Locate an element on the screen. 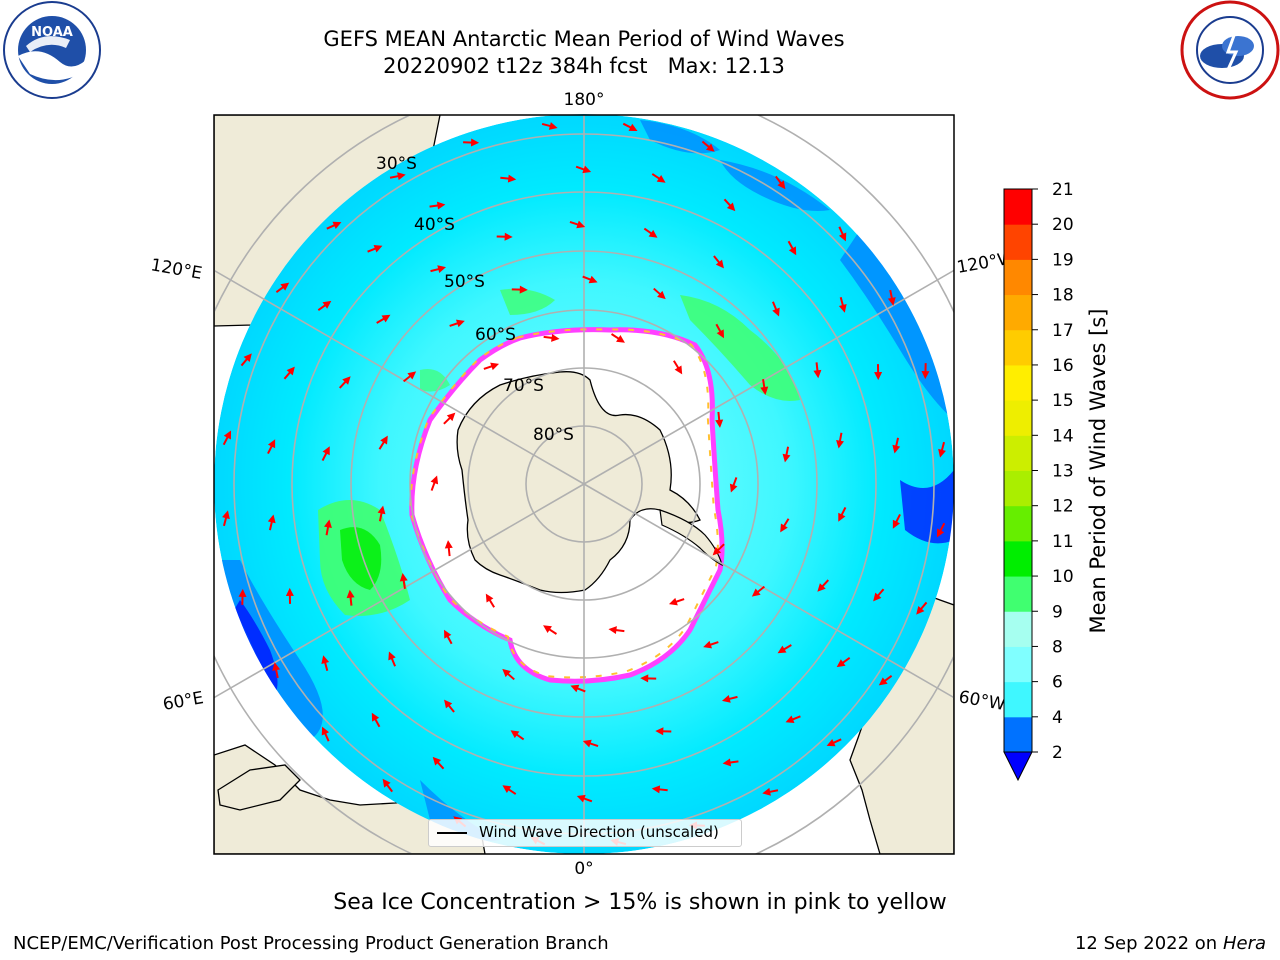 Image resolution: width=1280 pixels, height=960 pixels. legend-line-sample is located at coordinates (452, 833).